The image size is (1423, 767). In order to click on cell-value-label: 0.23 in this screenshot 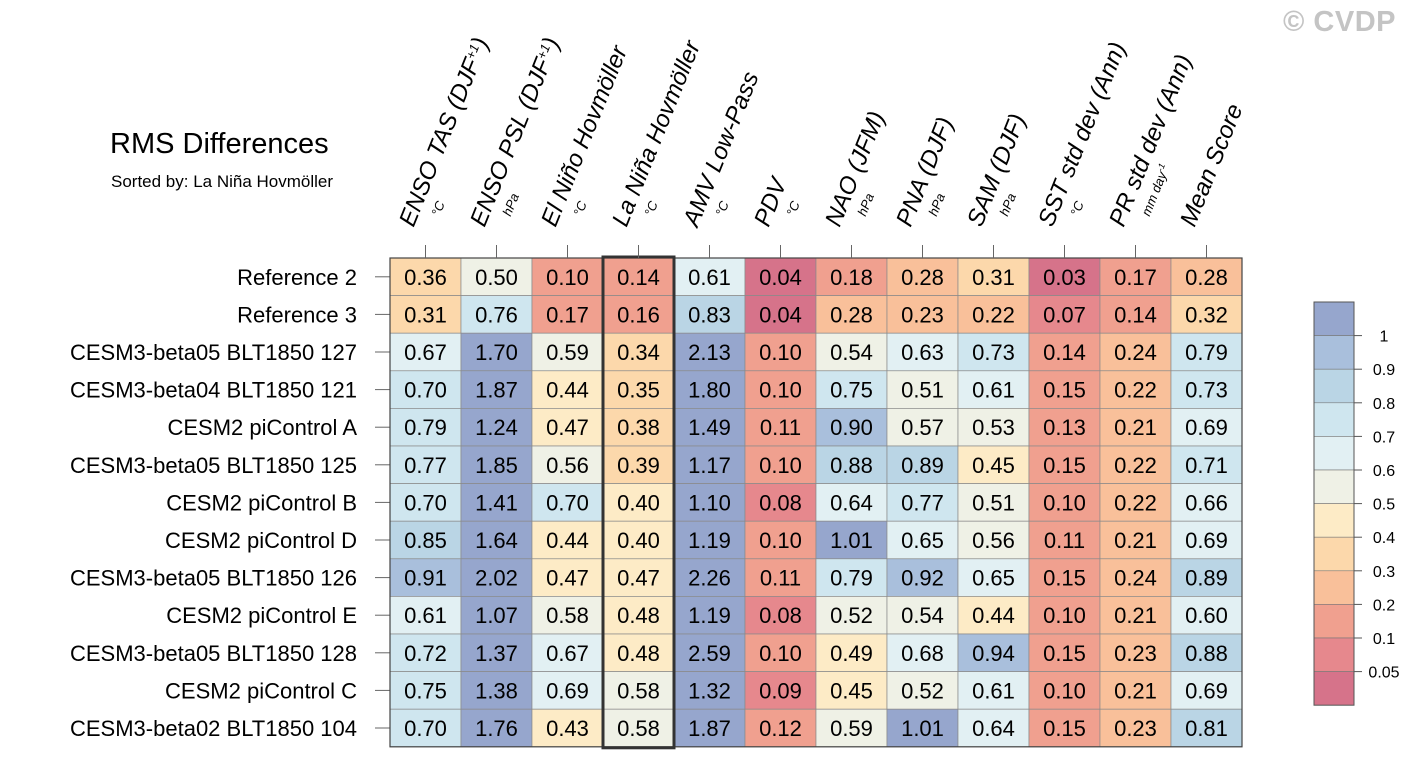, I will do `click(1135, 653)`.